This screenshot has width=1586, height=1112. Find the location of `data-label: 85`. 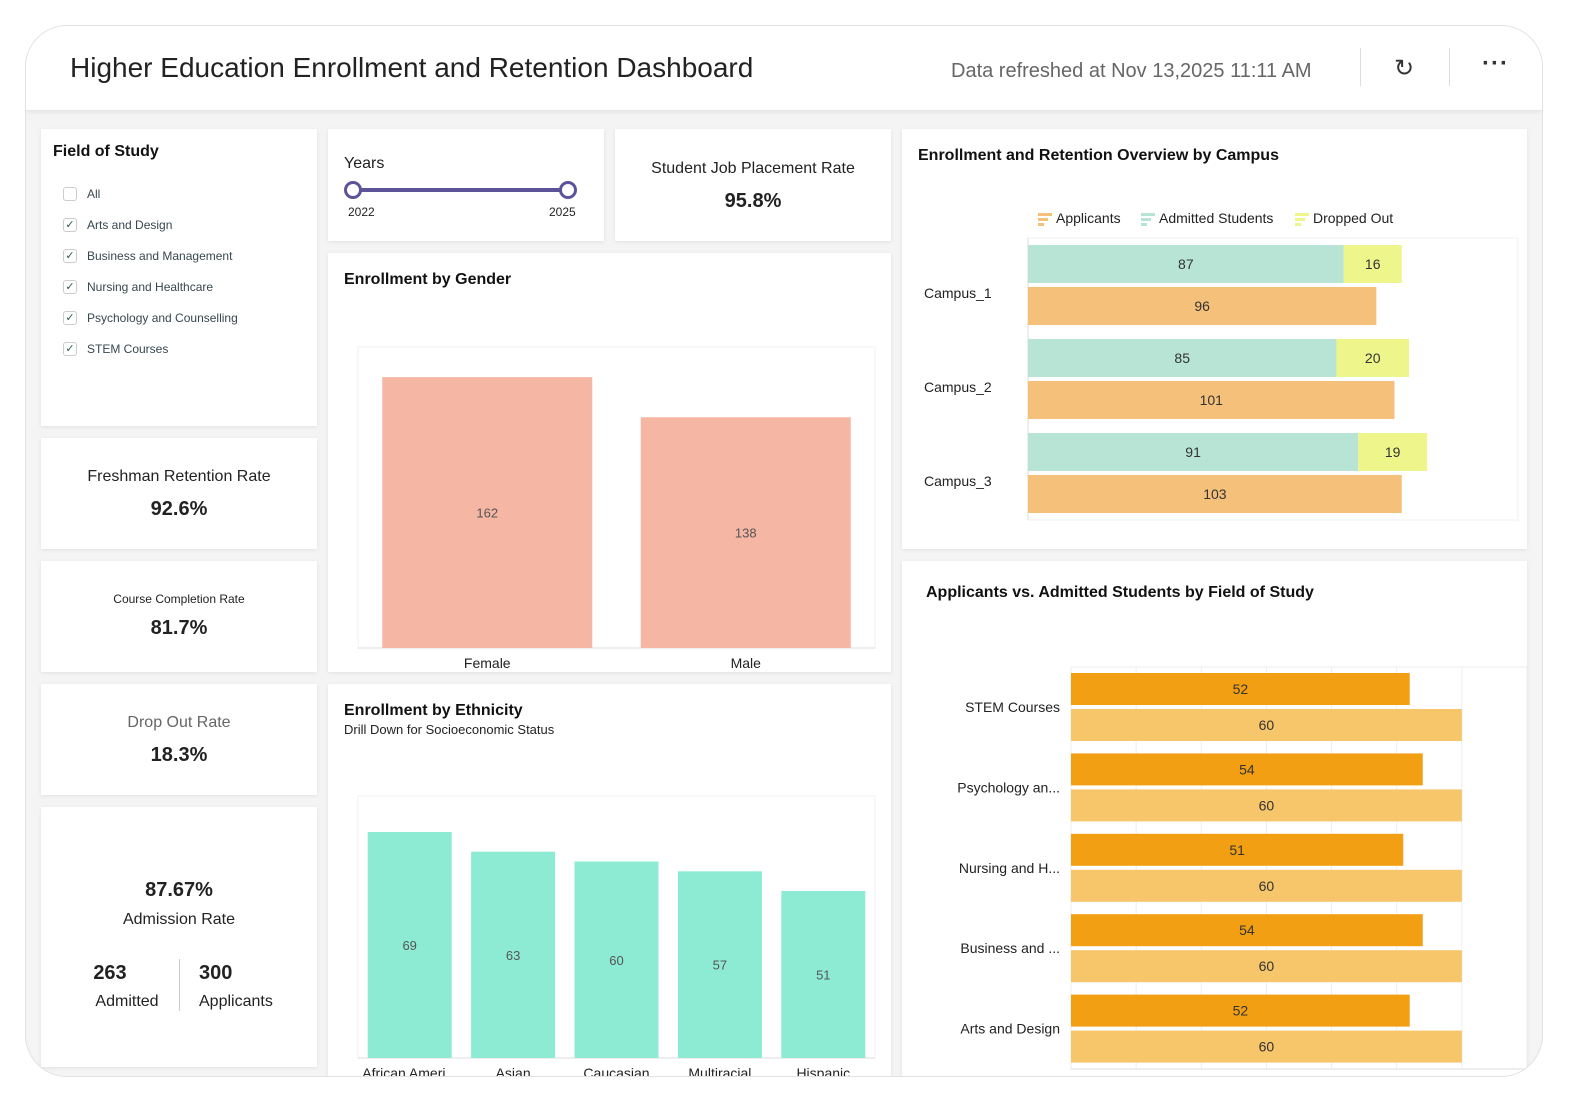

data-label: 85 is located at coordinates (1182, 358).